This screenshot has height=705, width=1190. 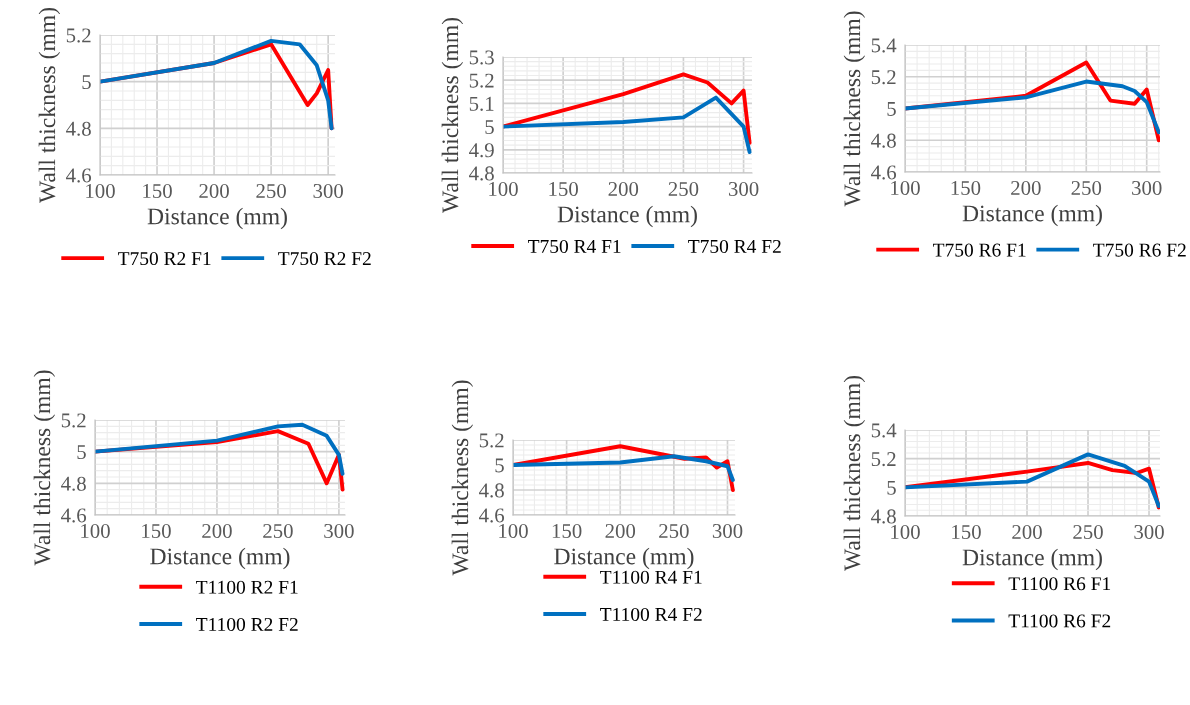 I want to click on legend-label: T750 R6 F2, so click(x=1139, y=250).